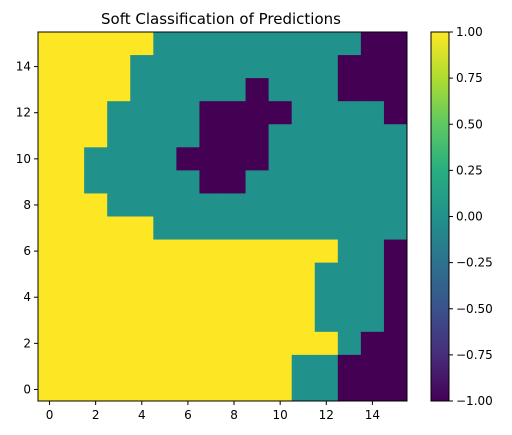 This screenshot has width=512, height=435. What do you see at coordinates (372, 415) in the screenshot?
I see `x-tick-label: 14` at bounding box center [372, 415].